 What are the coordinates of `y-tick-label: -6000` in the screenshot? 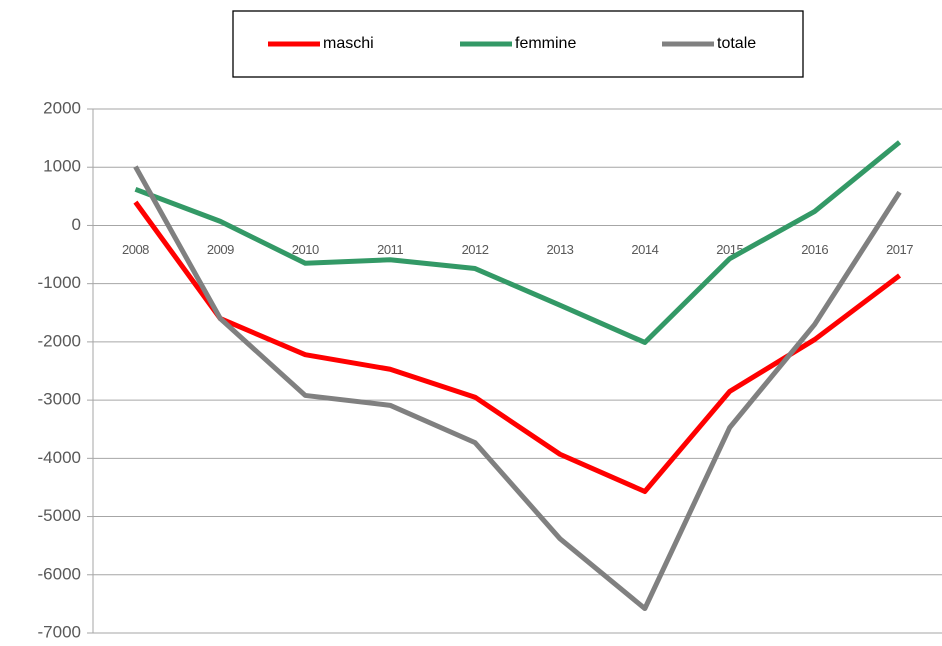 It's located at (59, 573).